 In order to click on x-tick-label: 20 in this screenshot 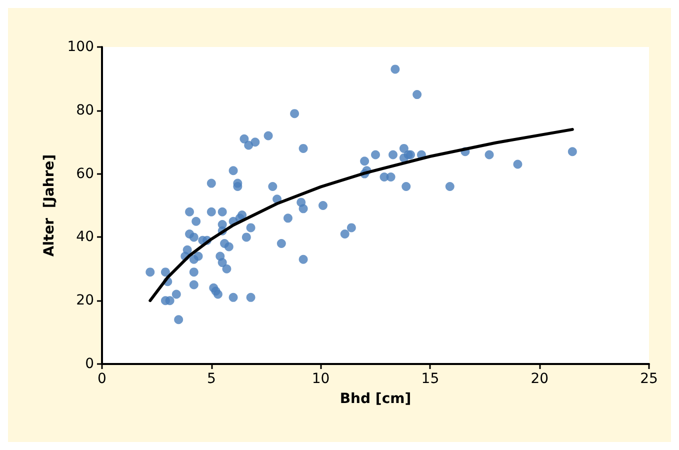, I will do `click(539, 379)`.